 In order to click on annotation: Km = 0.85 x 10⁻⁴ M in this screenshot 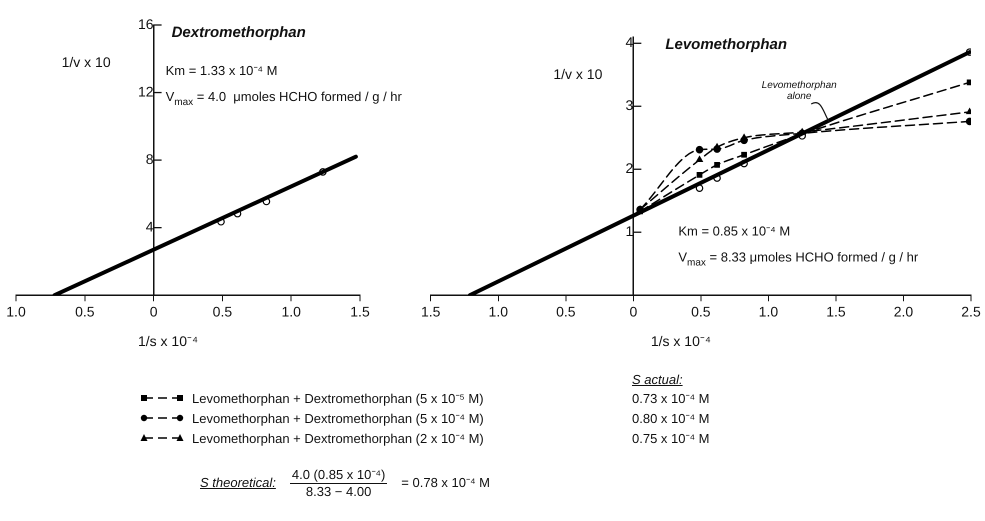, I will do `click(734, 230)`.